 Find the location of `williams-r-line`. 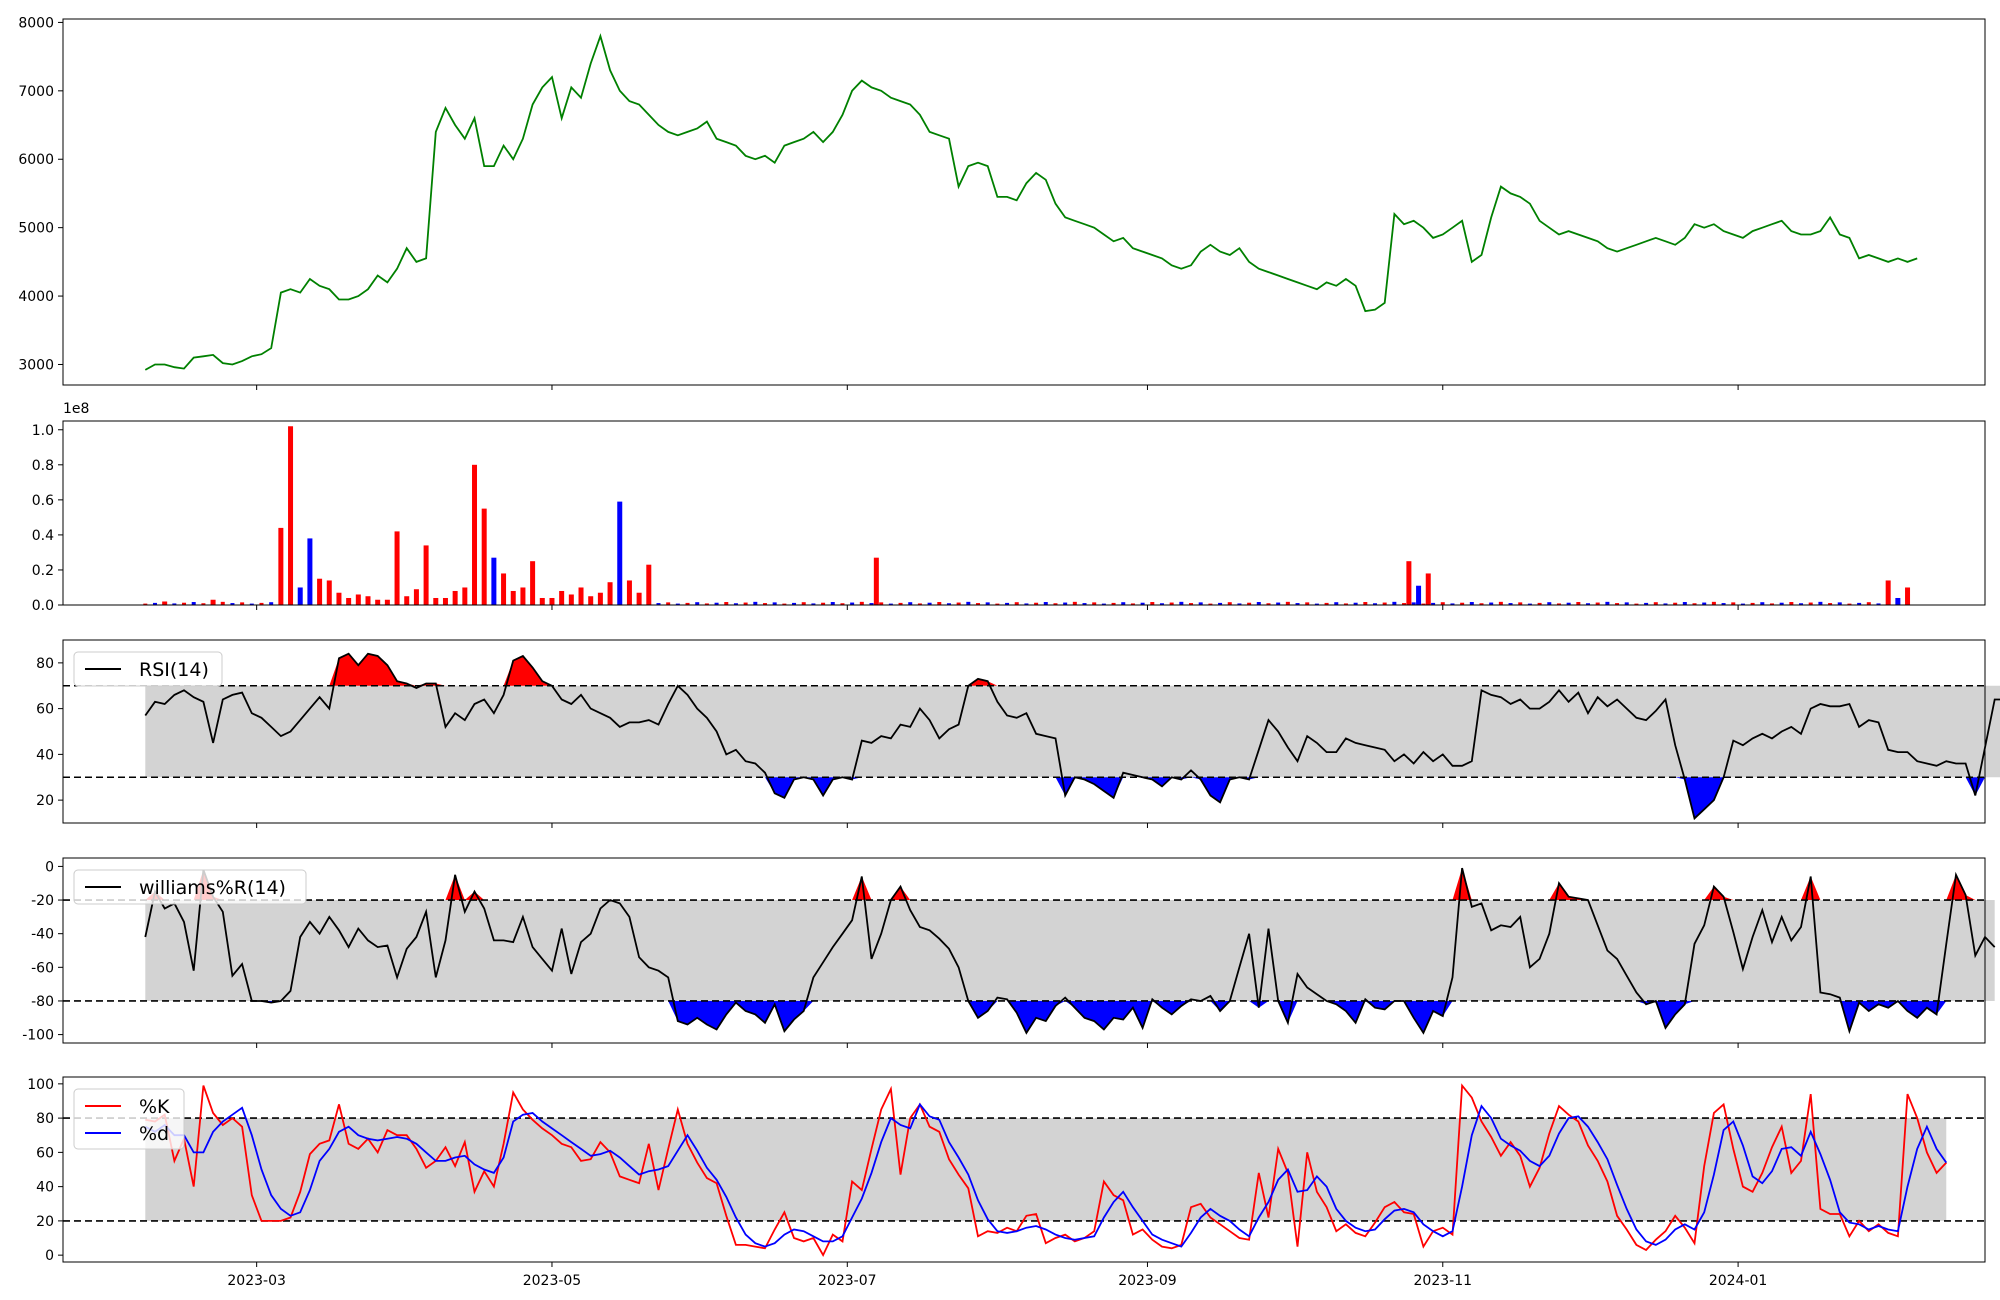

williams-r-line is located at coordinates (1070, 951).